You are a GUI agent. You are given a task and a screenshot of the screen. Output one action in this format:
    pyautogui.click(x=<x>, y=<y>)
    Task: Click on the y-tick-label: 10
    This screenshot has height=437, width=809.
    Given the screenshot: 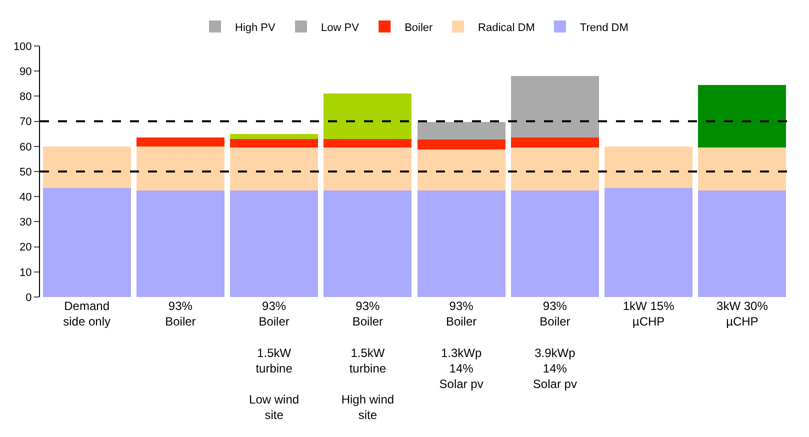 What is the action you would take?
    pyautogui.click(x=26, y=272)
    